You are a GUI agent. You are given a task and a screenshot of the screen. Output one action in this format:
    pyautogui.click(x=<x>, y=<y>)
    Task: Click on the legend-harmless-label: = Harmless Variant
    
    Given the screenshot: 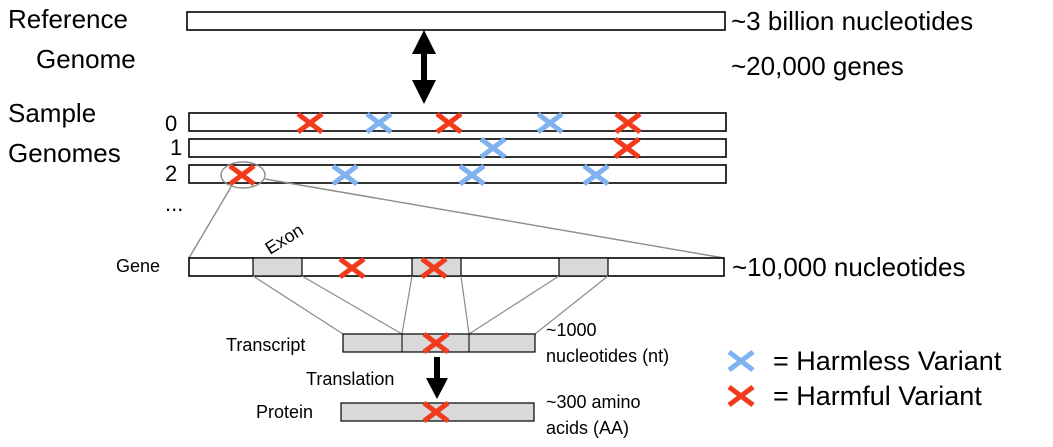 What is the action you would take?
    pyautogui.click(x=887, y=361)
    